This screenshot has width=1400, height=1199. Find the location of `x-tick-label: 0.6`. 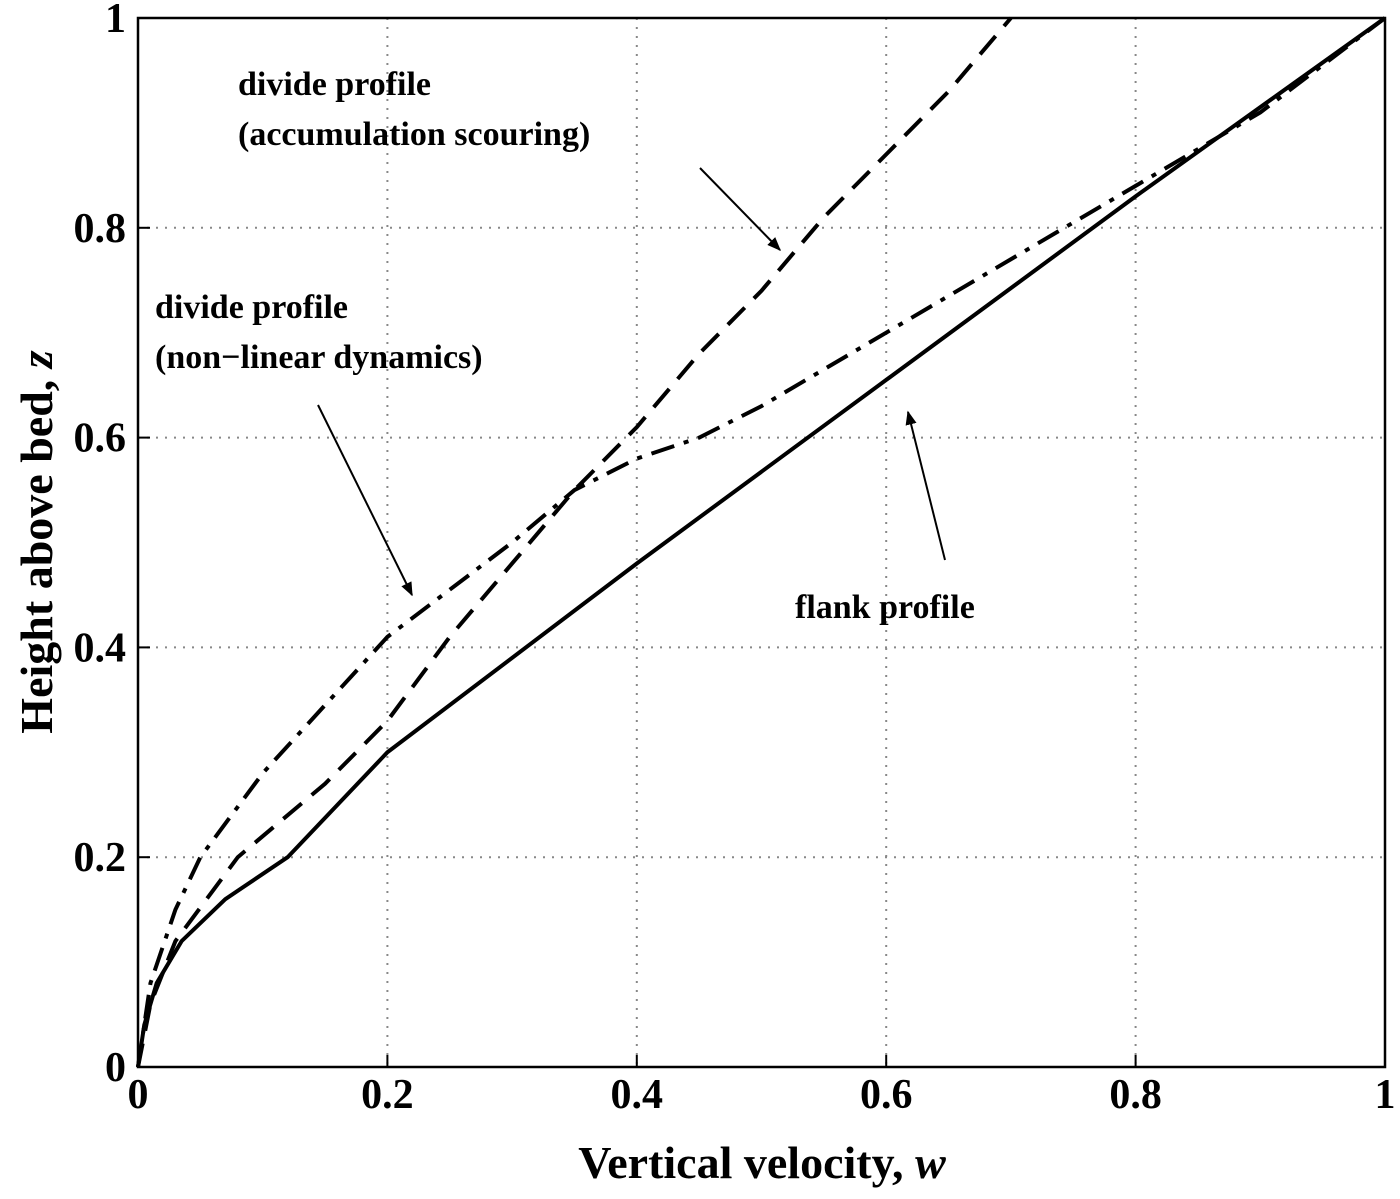

x-tick-label: 0.6 is located at coordinates (886, 1095).